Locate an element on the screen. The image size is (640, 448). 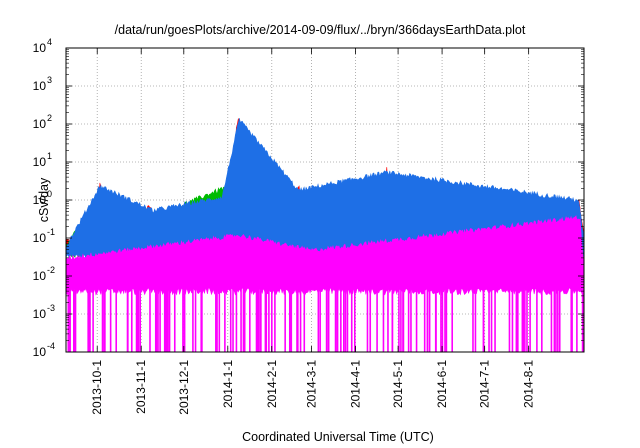
y-tick-exponent: 0 is located at coordinates (49, 194).